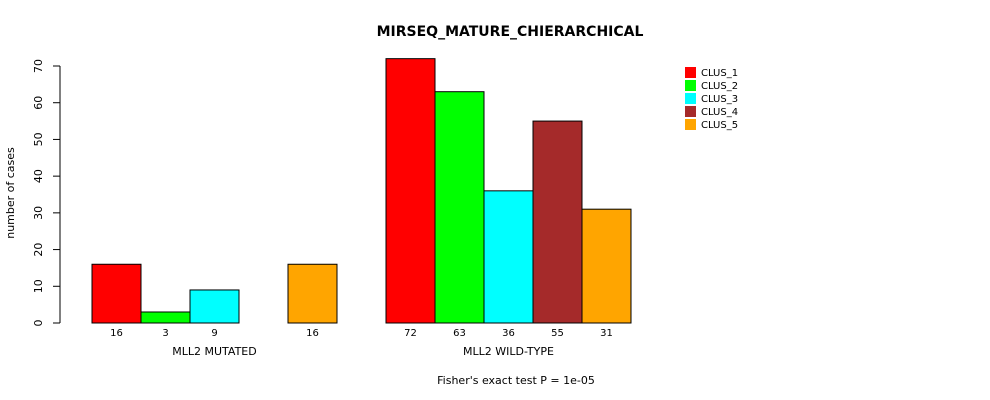 The width and height of the screenshot is (990, 400). Describe the element at coordinates (38, 250) in the screenshot. I see `y-tick-label: 20` at that location.